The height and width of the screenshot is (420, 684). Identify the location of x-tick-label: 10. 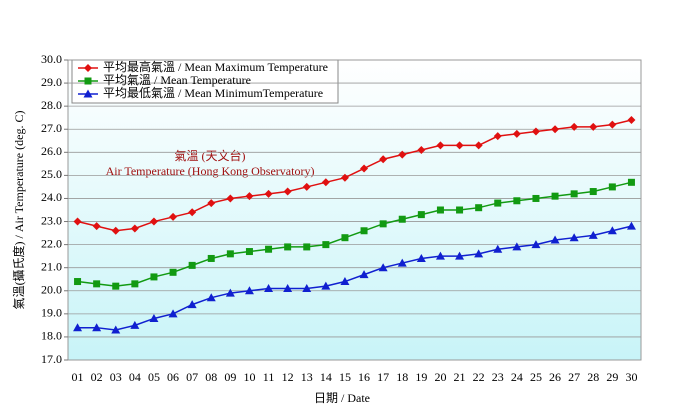
(249, 377).